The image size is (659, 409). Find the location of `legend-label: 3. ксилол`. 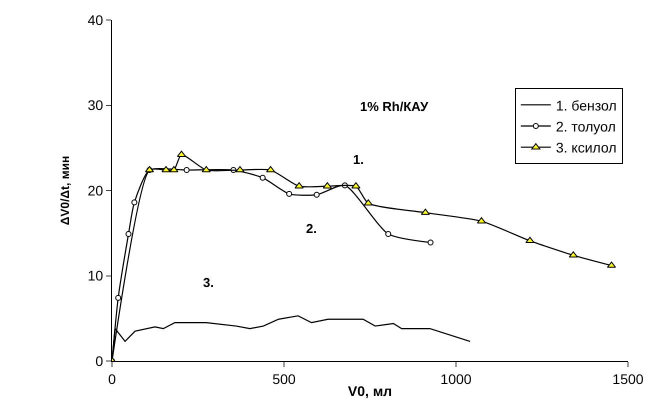

legend-label: 3. ксилол is located at coordinates (586, 148).